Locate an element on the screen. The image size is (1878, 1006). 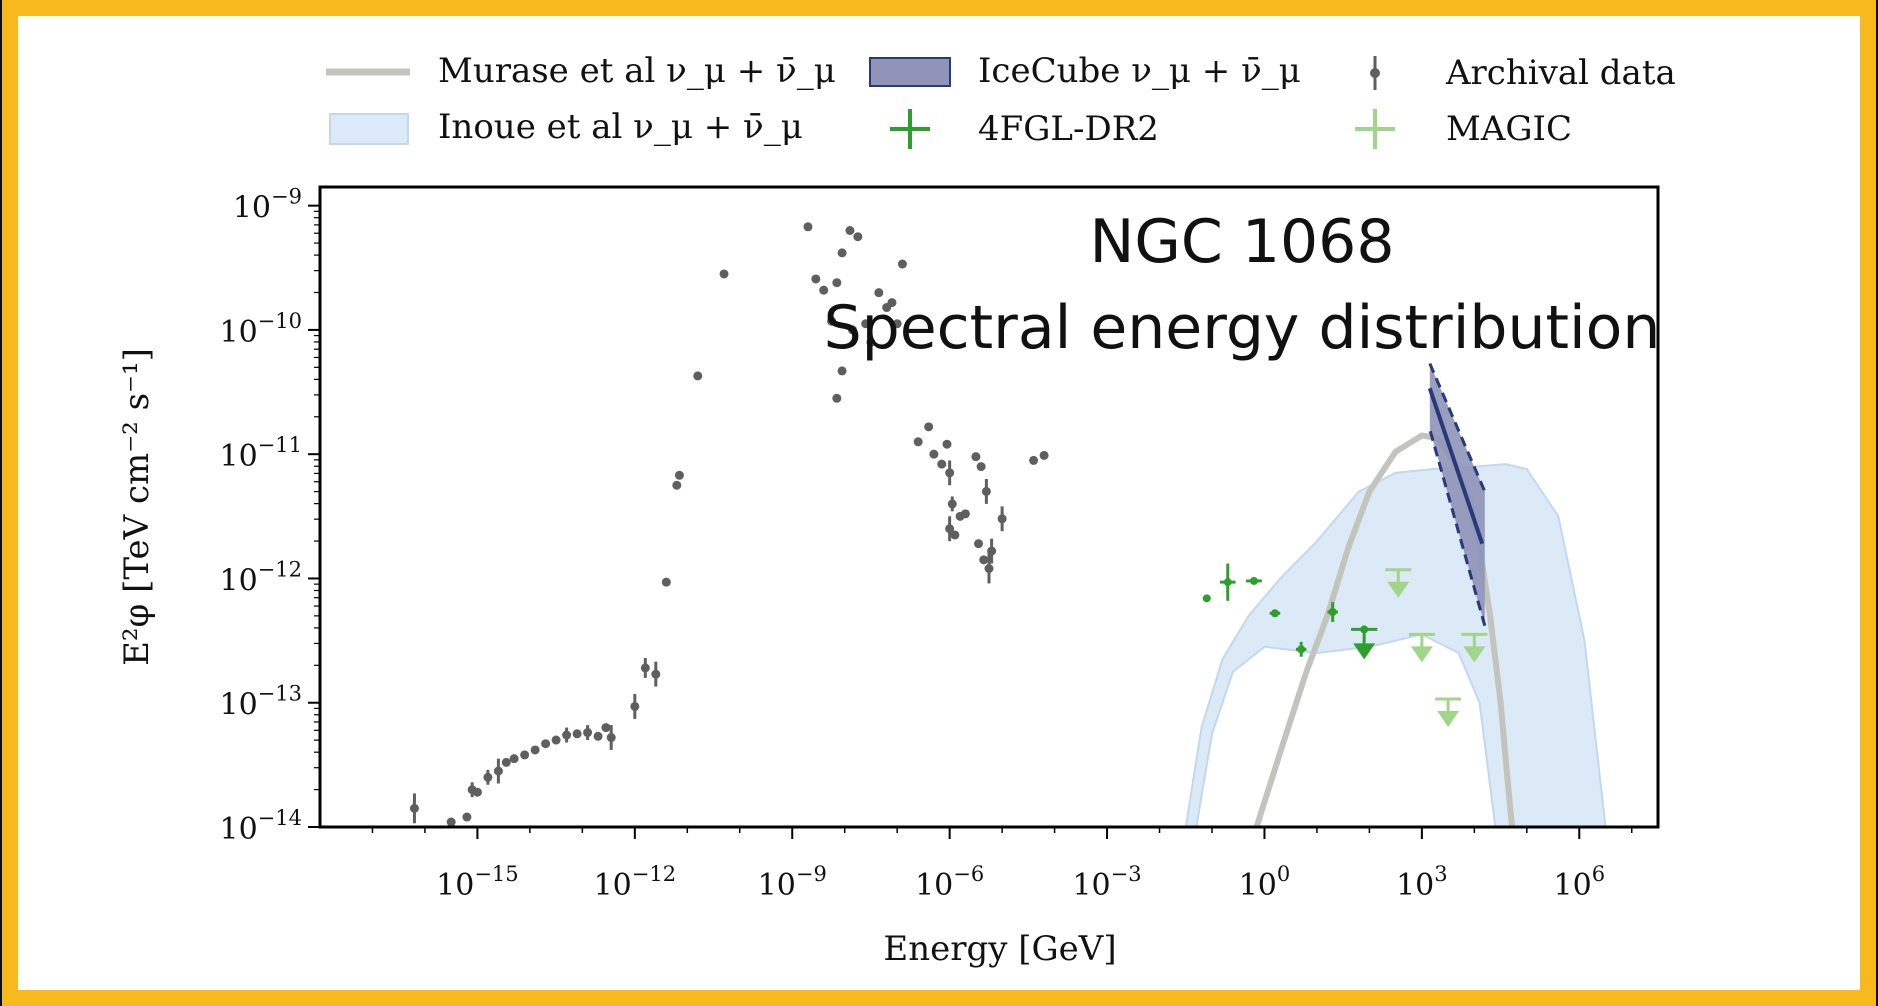
plot-lines is located at coordinates (1384, 594).